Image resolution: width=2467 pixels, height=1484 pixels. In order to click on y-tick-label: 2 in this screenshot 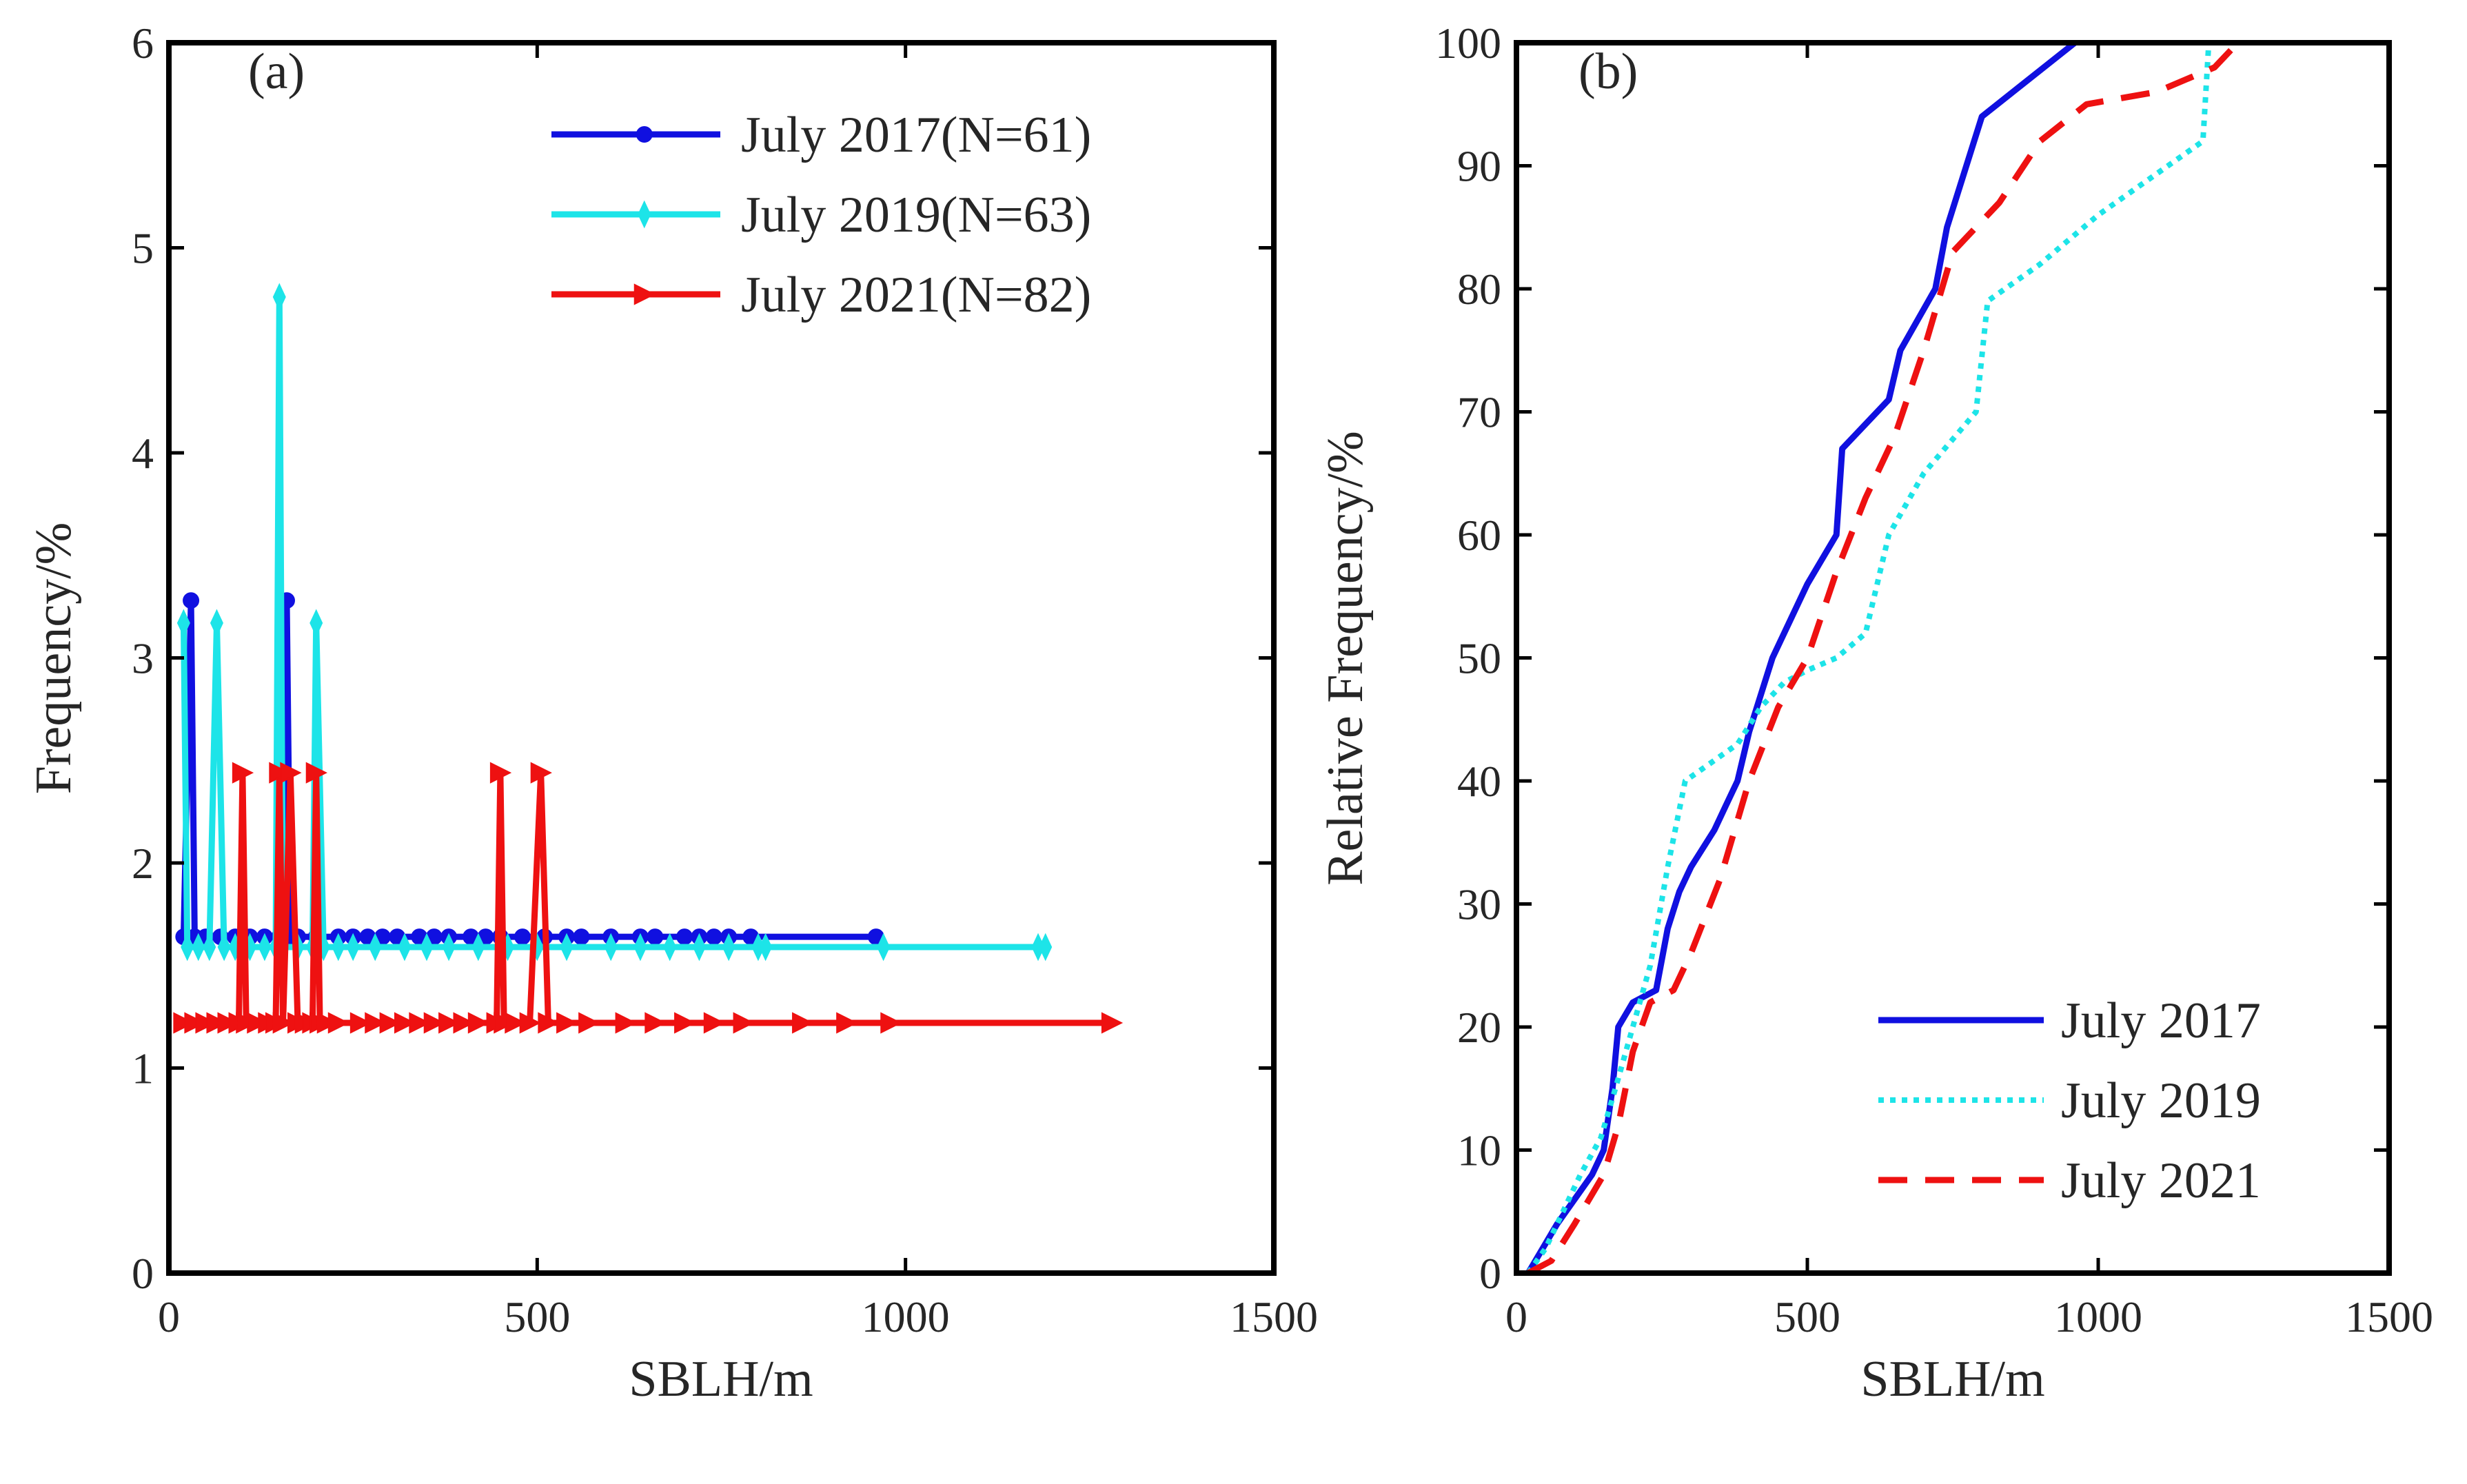, I will do `click(143, 864)`.